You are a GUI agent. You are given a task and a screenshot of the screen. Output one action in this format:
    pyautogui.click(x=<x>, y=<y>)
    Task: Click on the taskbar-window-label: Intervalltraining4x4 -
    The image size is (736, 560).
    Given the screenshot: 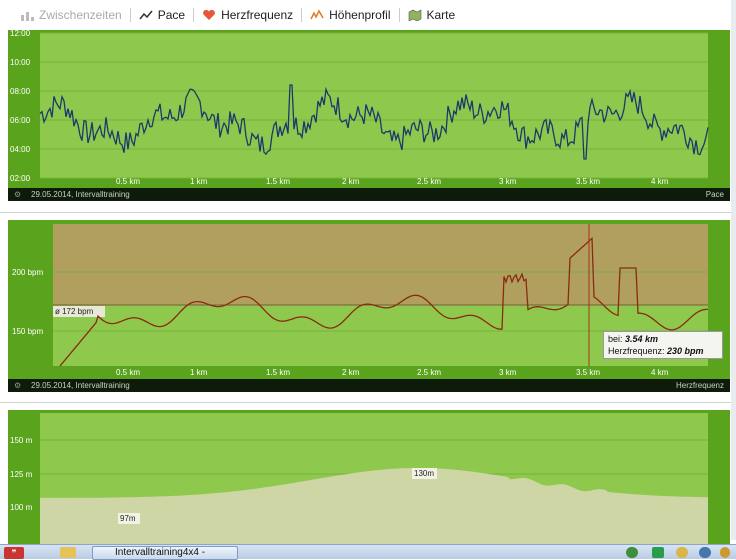 What is the action you would take?
    pyautogui.click(x=160, y=552)
    